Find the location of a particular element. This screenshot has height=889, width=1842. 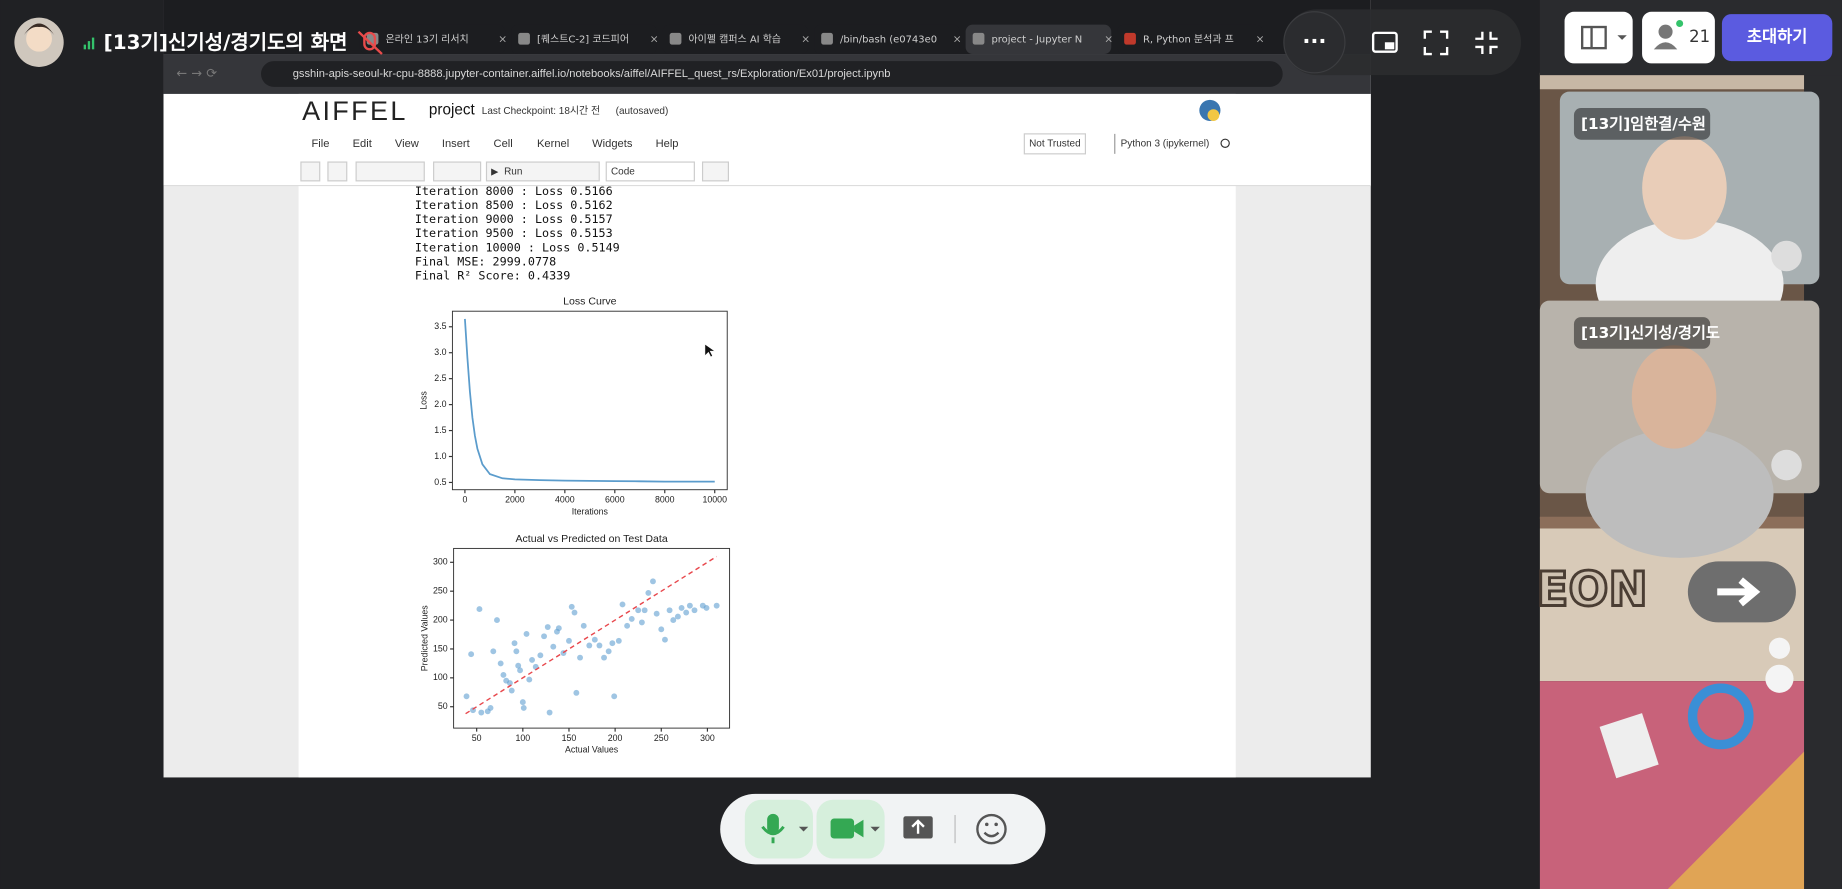

layout-button is located at coordinates (1598, 37).